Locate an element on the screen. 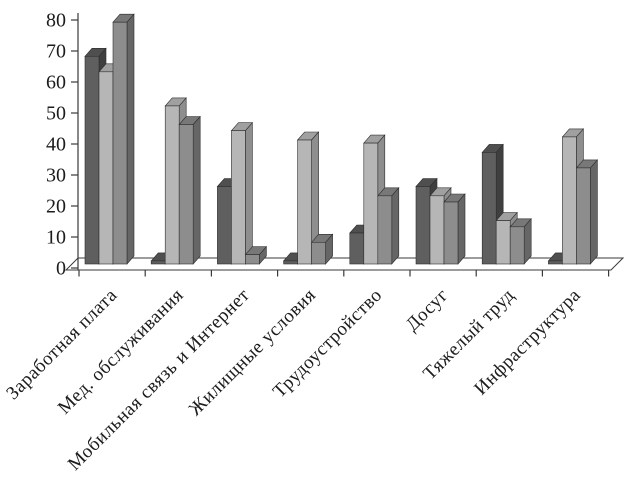  y-axis-tick-label: 10 is located at coordinates (56, 238).